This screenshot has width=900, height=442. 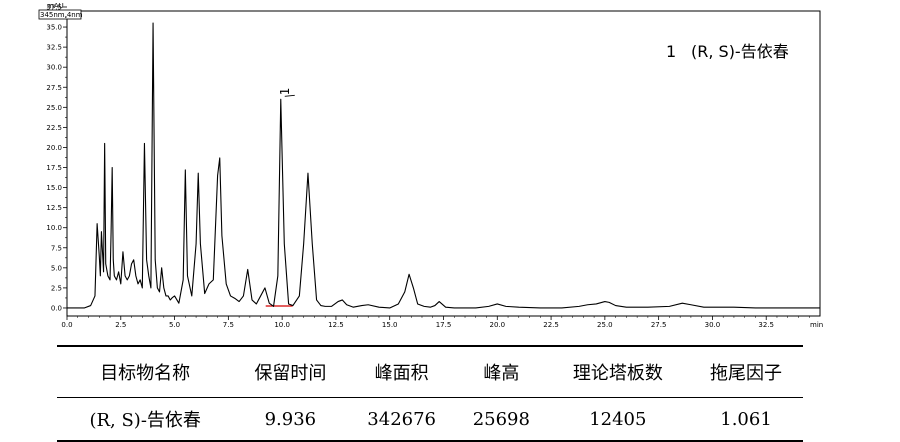 I want to click on y-tick-label: 30.0, so click(x=54, y=68).